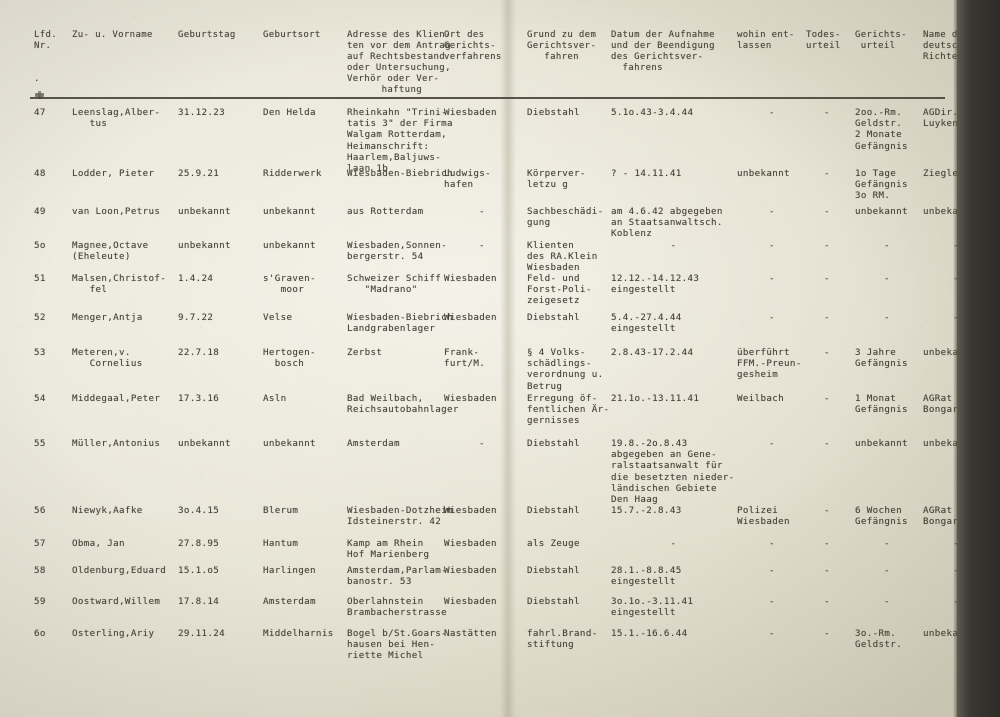 The image size is (1000, 717). What do you see at coordinates (40, 211) in the screenshot?
I see `cell-nr: 49` at bounding box center [40, 211].